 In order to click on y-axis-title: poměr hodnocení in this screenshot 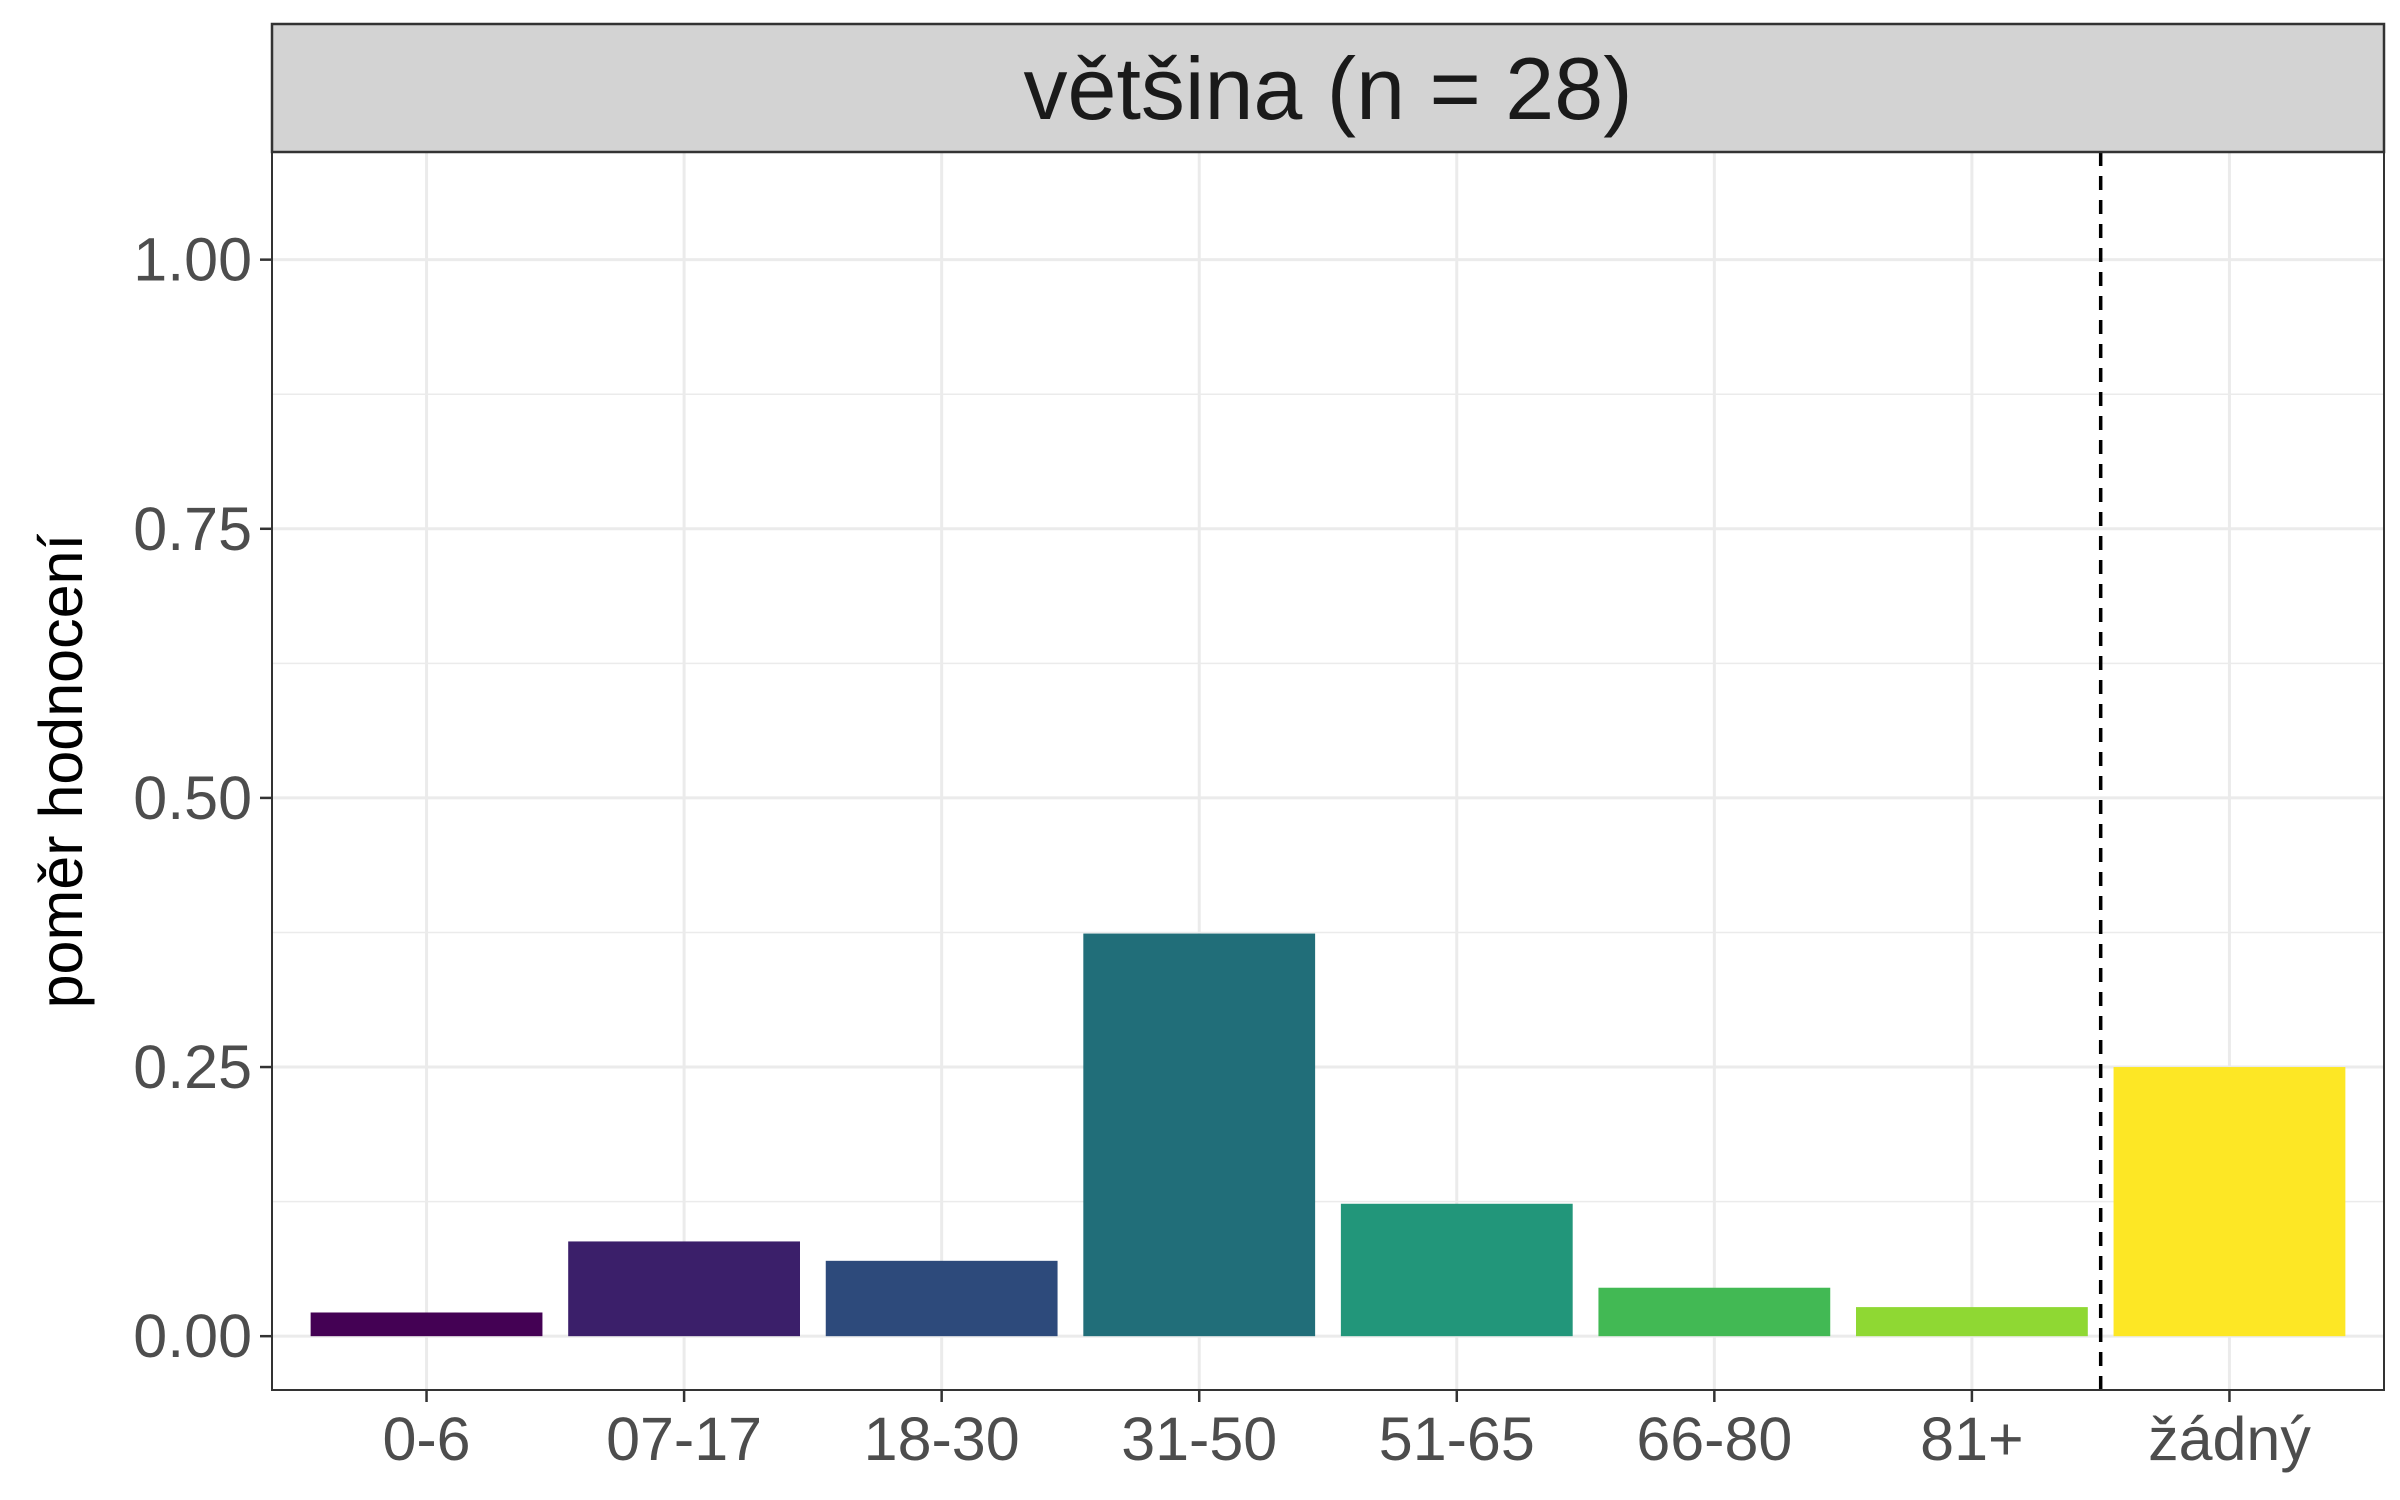, I will do `click(61, 771)`.